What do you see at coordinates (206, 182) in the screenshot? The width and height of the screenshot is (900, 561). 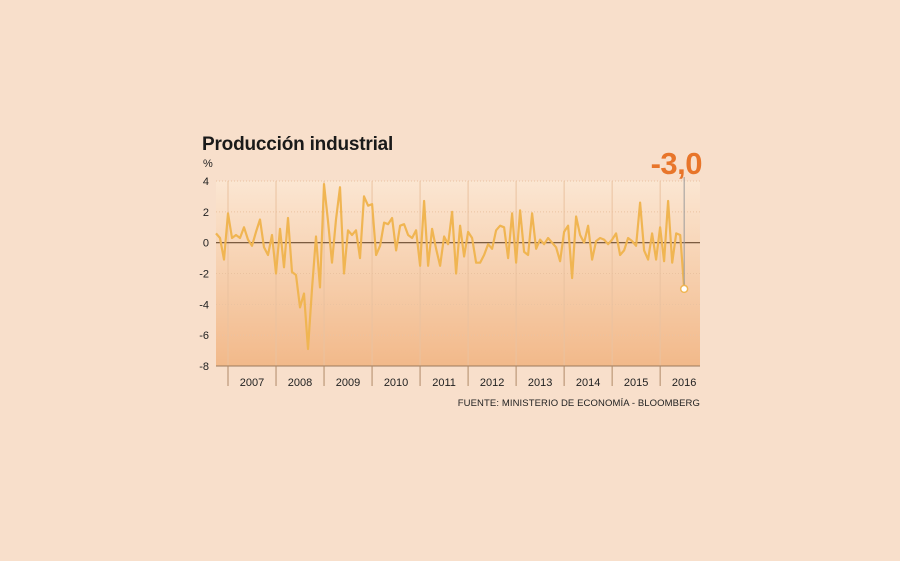 I see `y-tick-label: 4` at bounding box center [206, 182].